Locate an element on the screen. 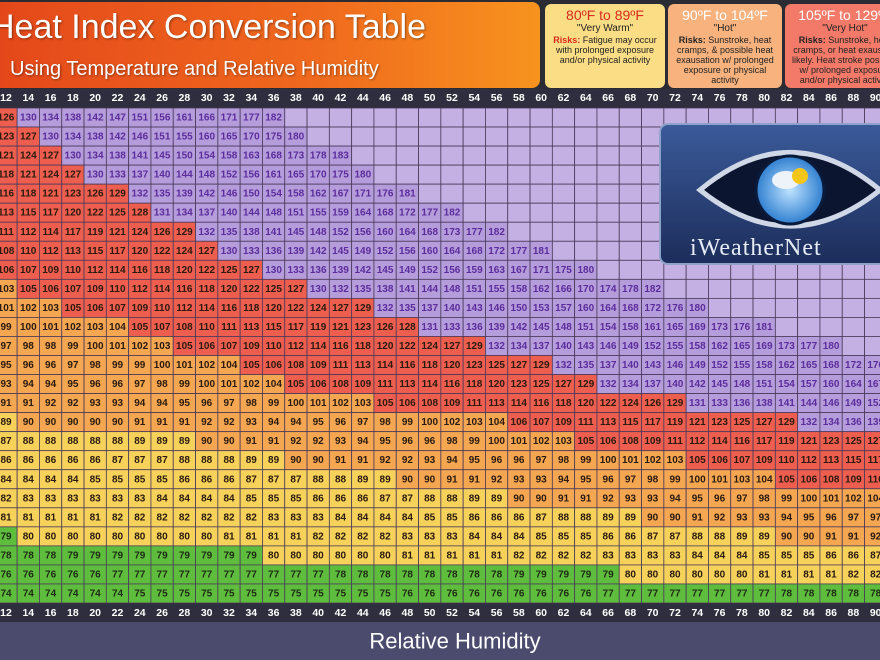  cell-value: 74 is located at coordinates (51, 593).